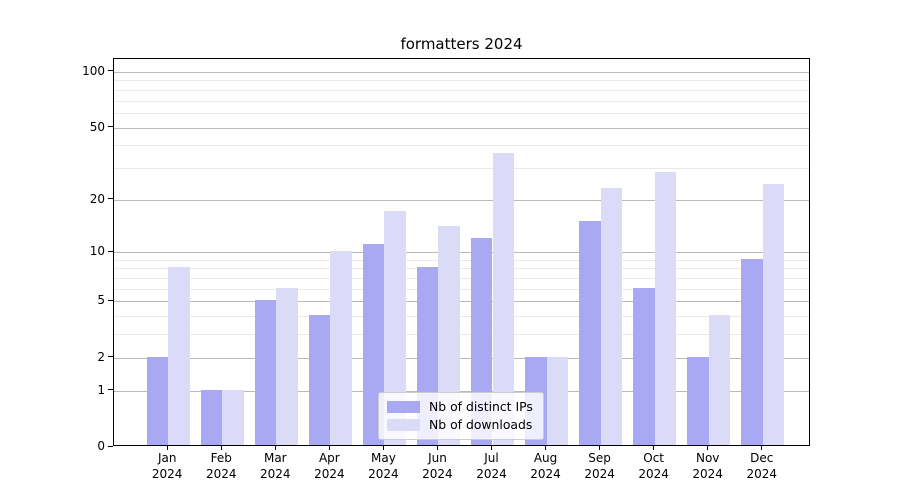 The image size is (900, 500). Describe the element at coordinates (329, 448) in the screenshot. I see `x-tick-mark-apr` at that location.